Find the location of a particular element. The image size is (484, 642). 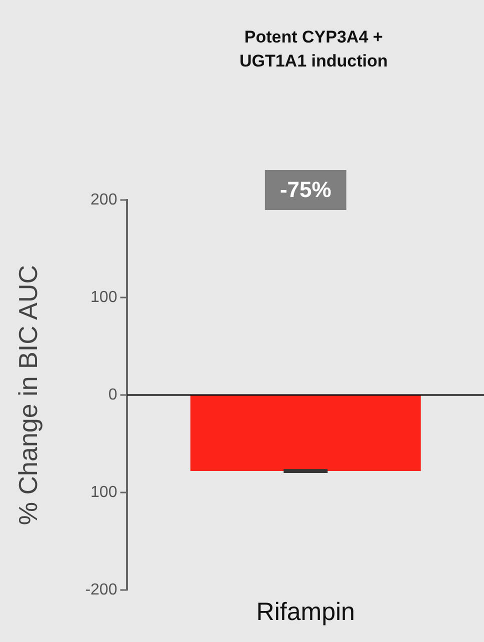

y-tick-label: -200 is located at coordinates (101, 589).